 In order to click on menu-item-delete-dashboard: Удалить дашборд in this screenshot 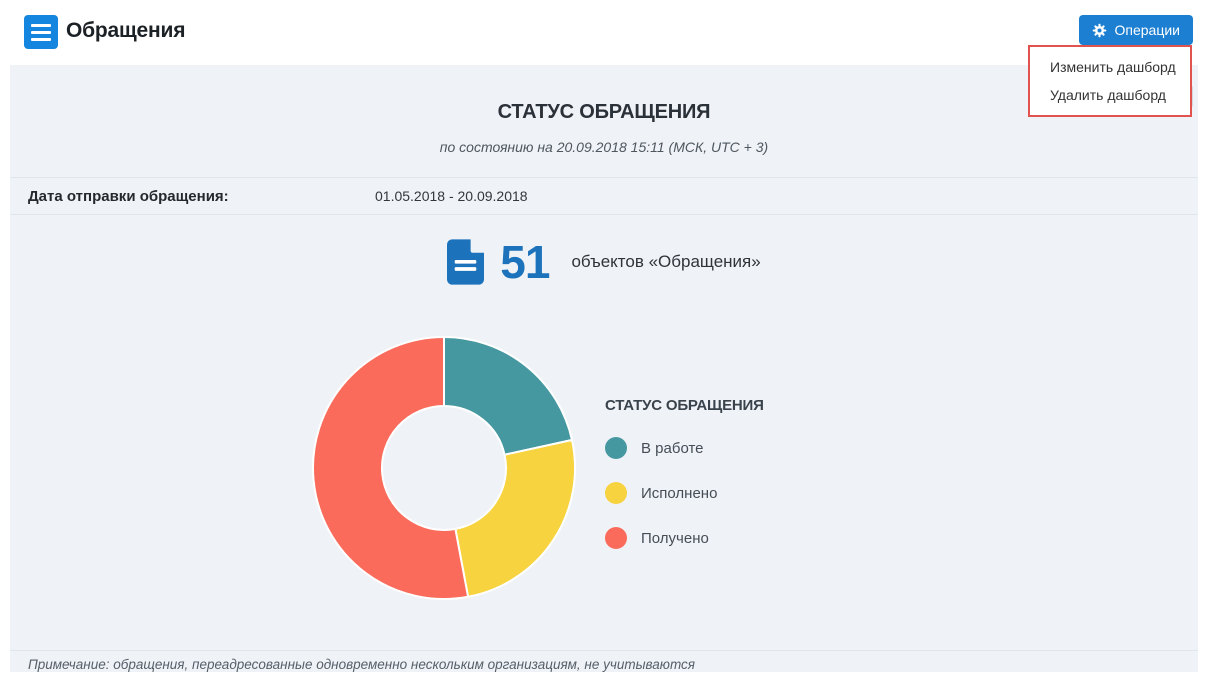, I will do `click(1110, 95)`.